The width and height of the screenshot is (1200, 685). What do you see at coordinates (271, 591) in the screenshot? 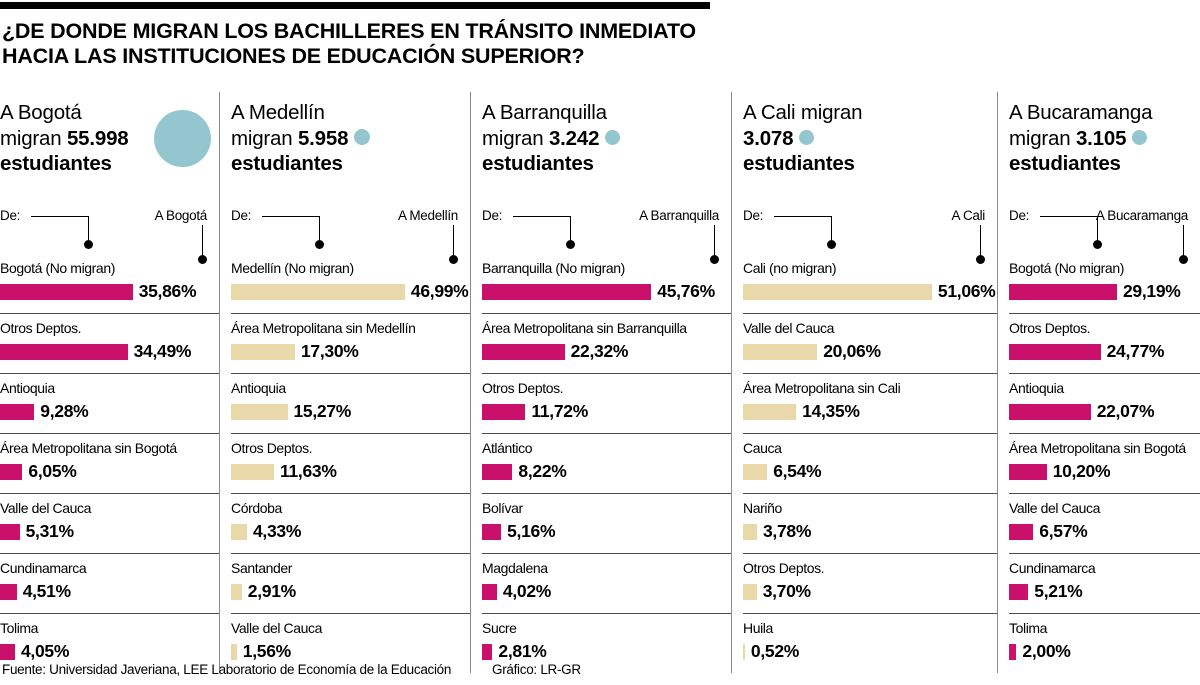
I see `bar-value: 2,91%` at bounding box center [271, 591].